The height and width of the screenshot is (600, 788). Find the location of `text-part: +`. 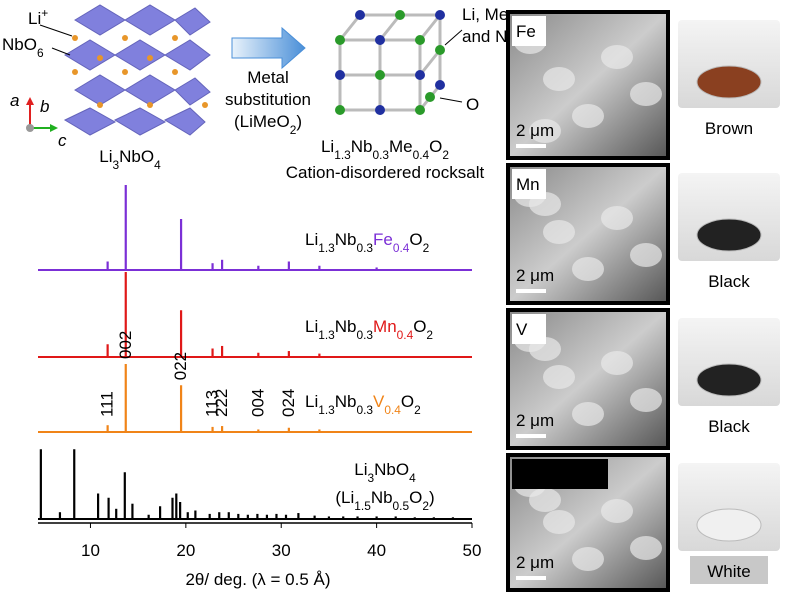

text-part: + is located at coordinates (44, 13).